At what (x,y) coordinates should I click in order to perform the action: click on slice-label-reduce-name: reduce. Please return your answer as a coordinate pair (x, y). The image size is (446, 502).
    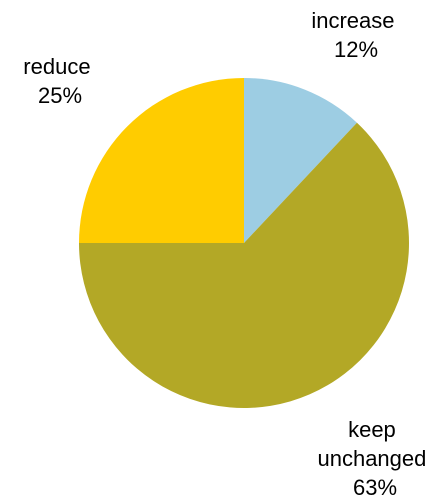
    Looking at the image, I should click on (56, 66).